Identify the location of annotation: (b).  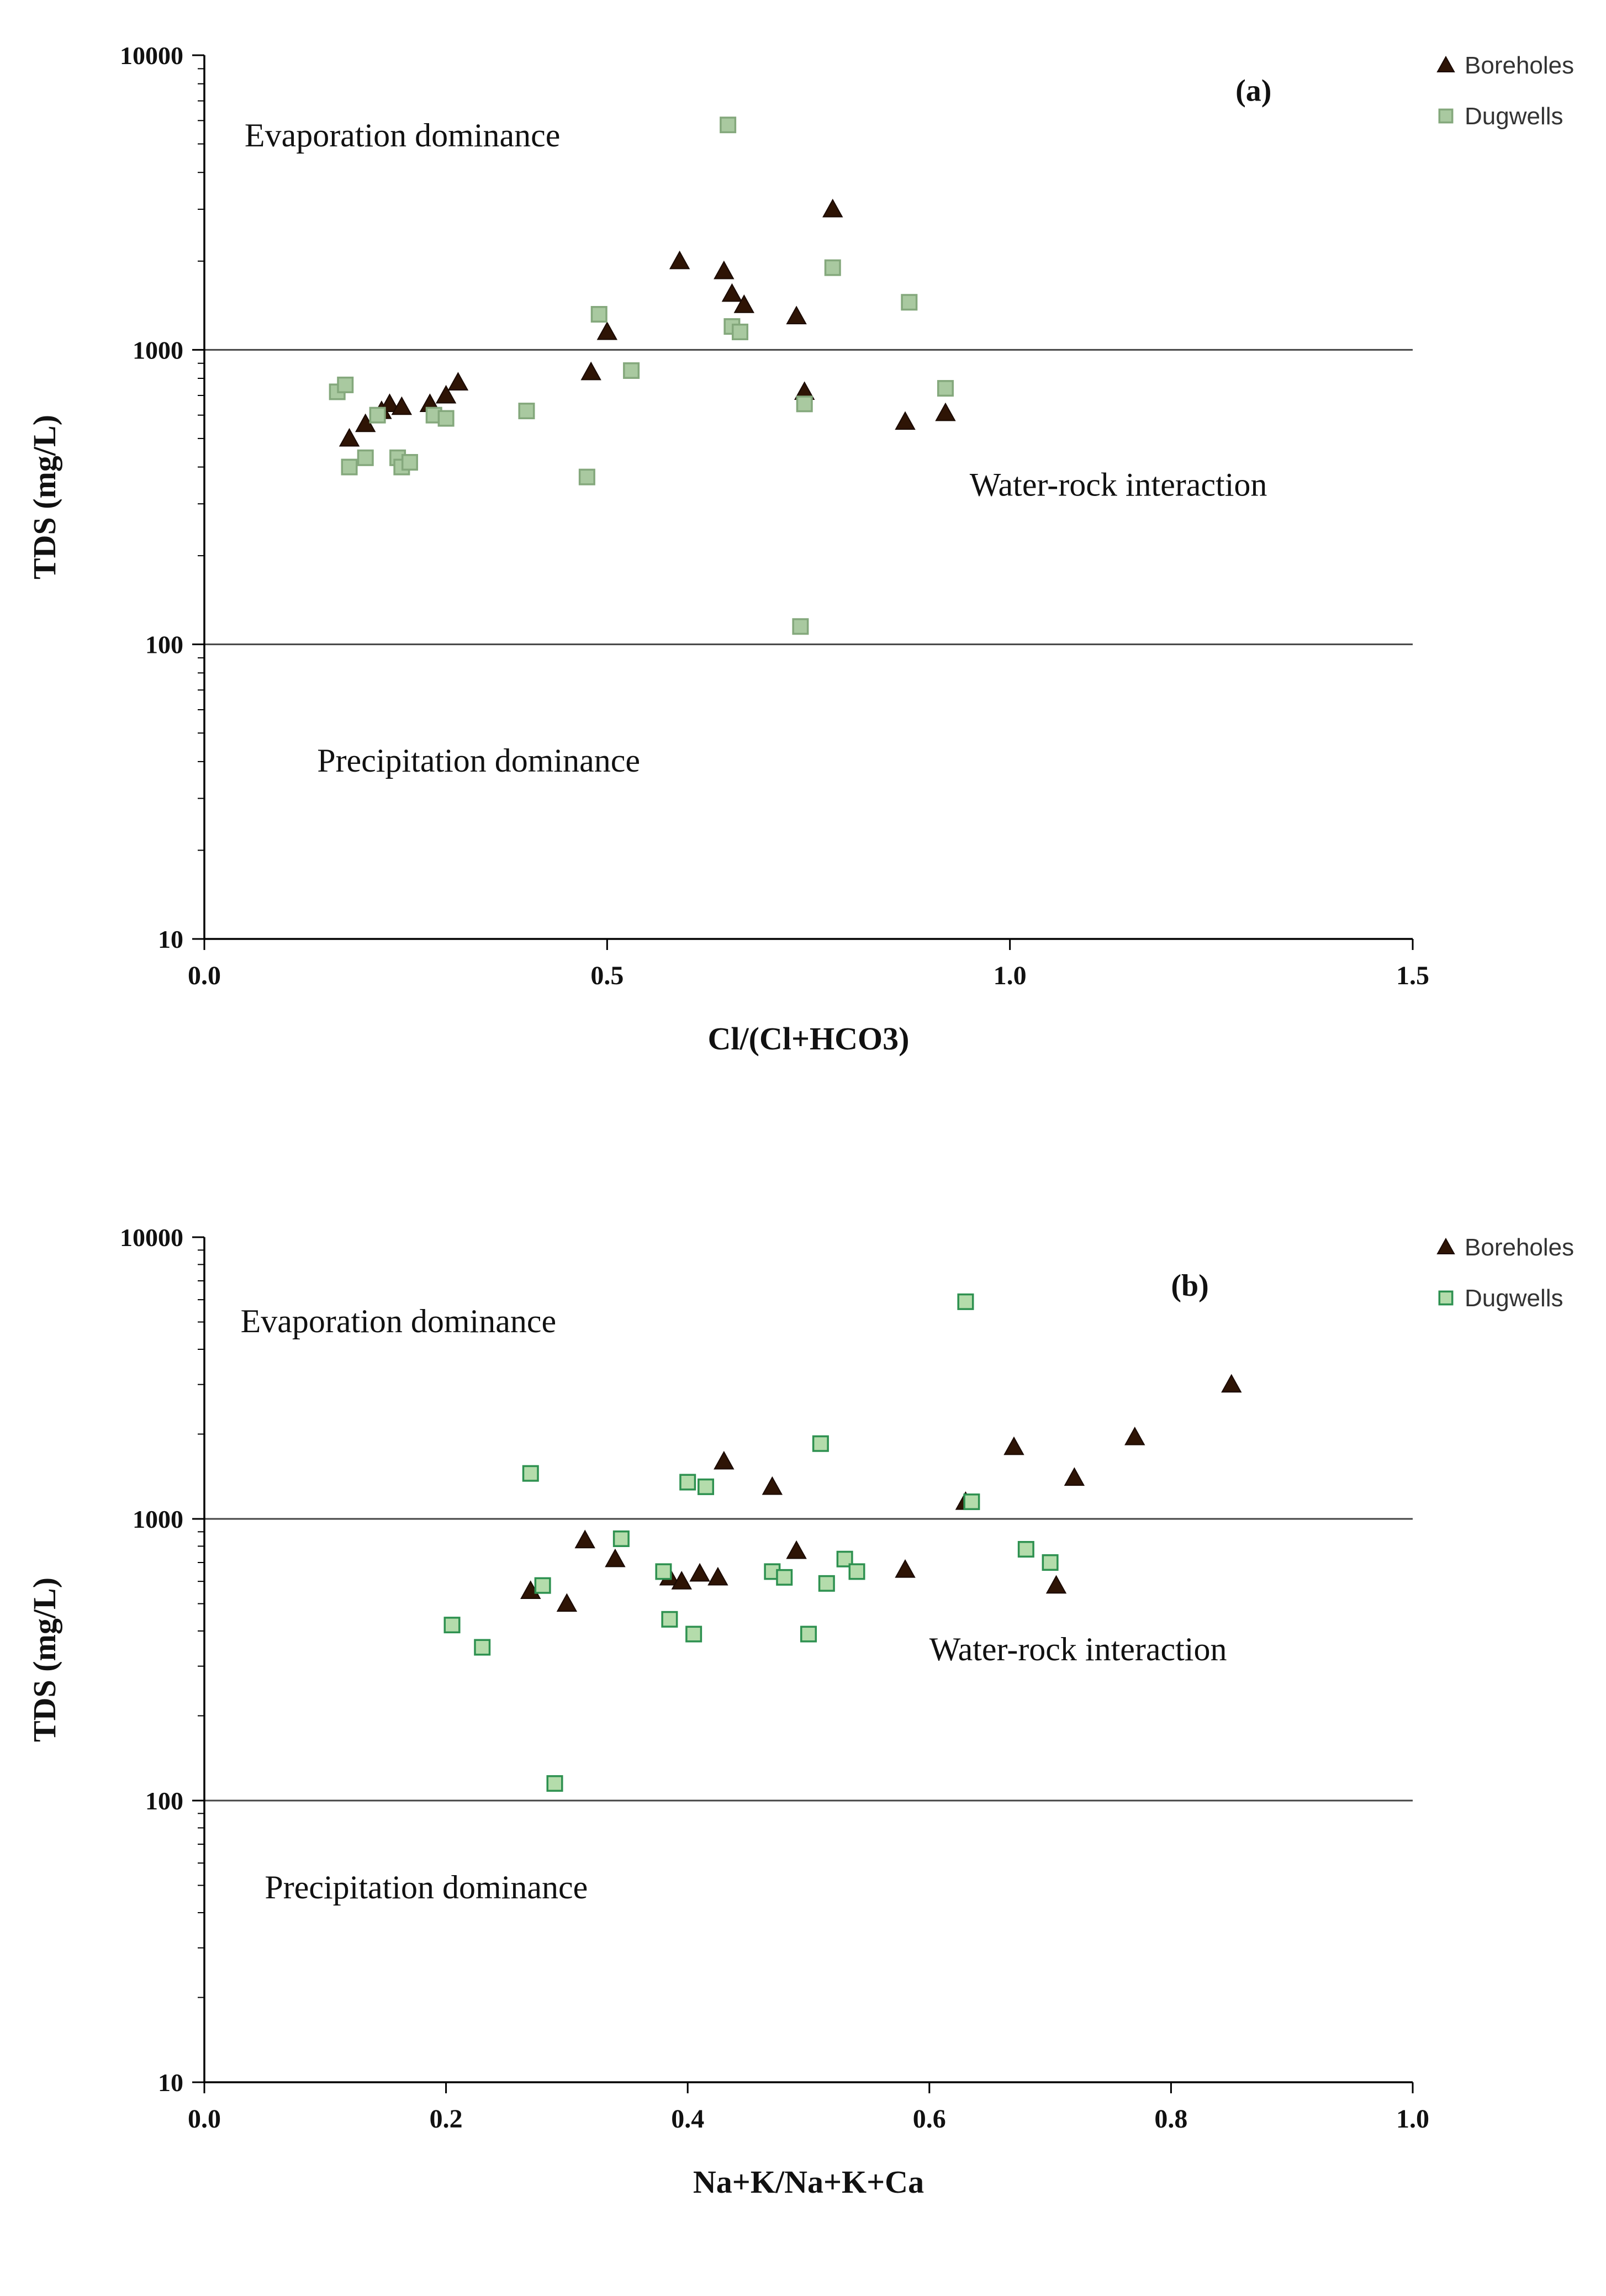
(1189, 1286).